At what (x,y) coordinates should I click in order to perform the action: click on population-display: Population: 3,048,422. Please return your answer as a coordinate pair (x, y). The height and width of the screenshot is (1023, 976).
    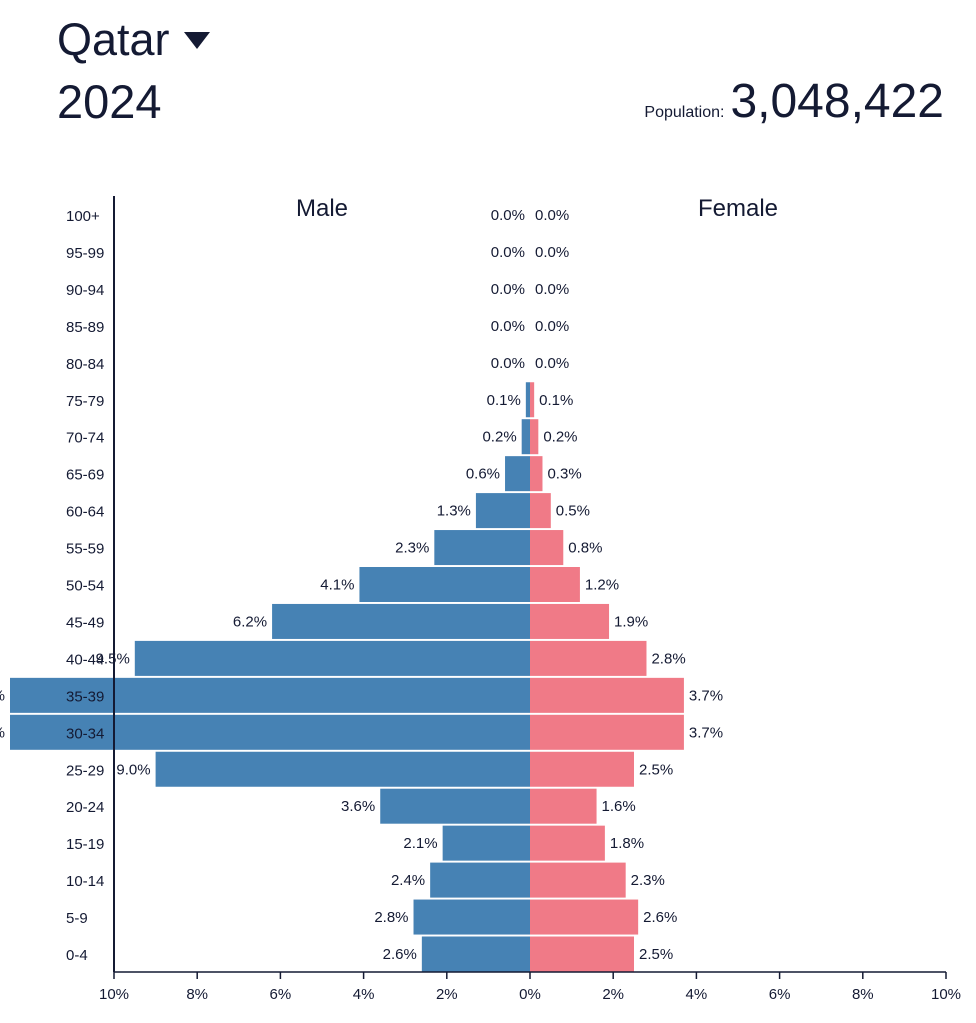
    Looking at the image, I should click on (794, 102).